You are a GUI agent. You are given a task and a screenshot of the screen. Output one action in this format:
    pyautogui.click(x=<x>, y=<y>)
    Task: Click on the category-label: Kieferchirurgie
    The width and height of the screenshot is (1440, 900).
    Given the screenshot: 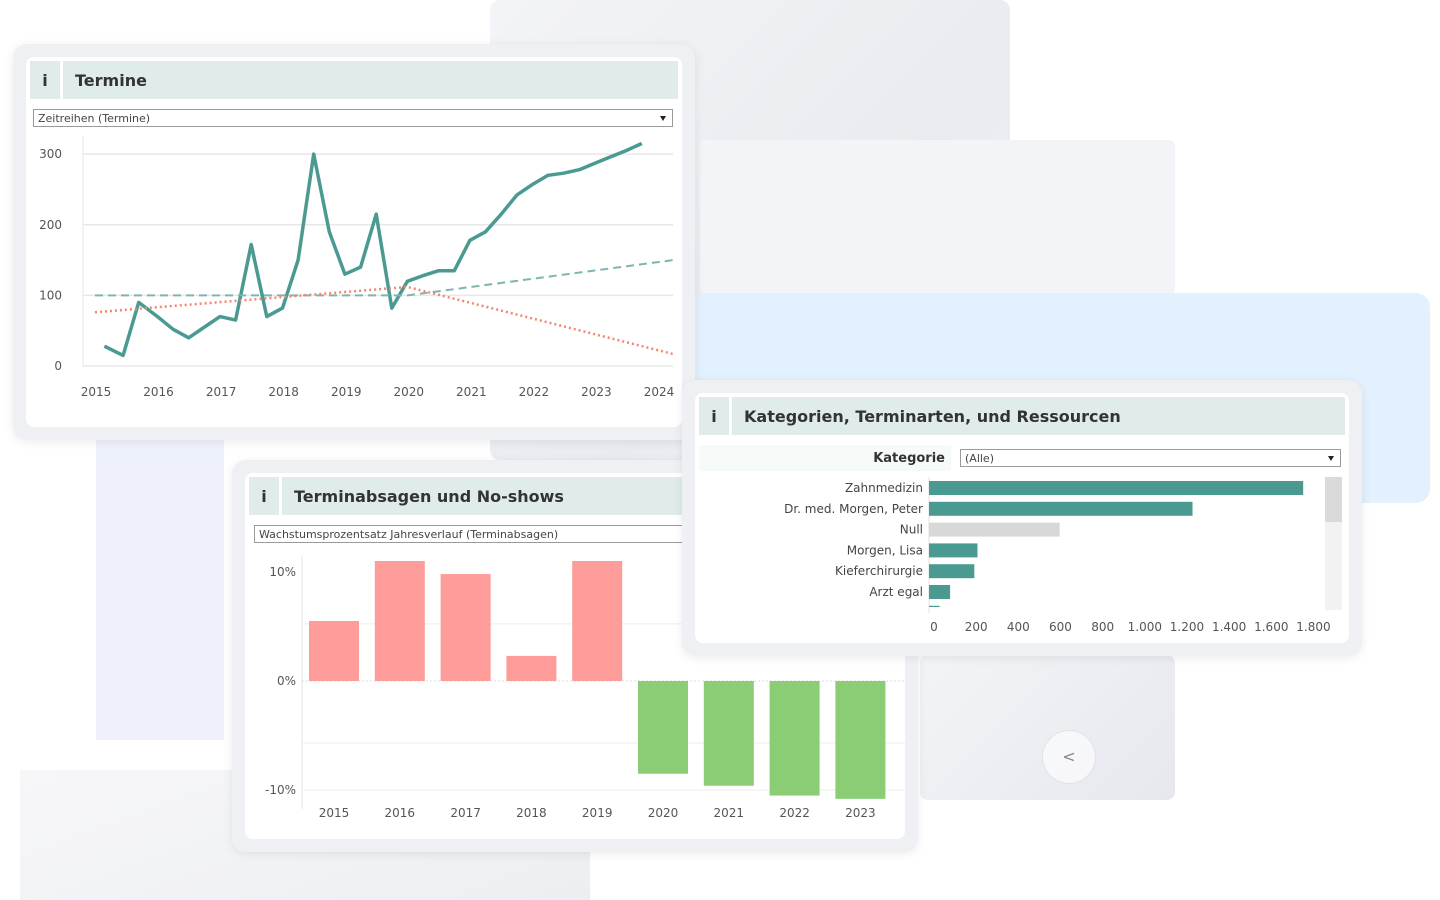 What is the action you would take?
    pyautogui.click(x=879, y=571)
    